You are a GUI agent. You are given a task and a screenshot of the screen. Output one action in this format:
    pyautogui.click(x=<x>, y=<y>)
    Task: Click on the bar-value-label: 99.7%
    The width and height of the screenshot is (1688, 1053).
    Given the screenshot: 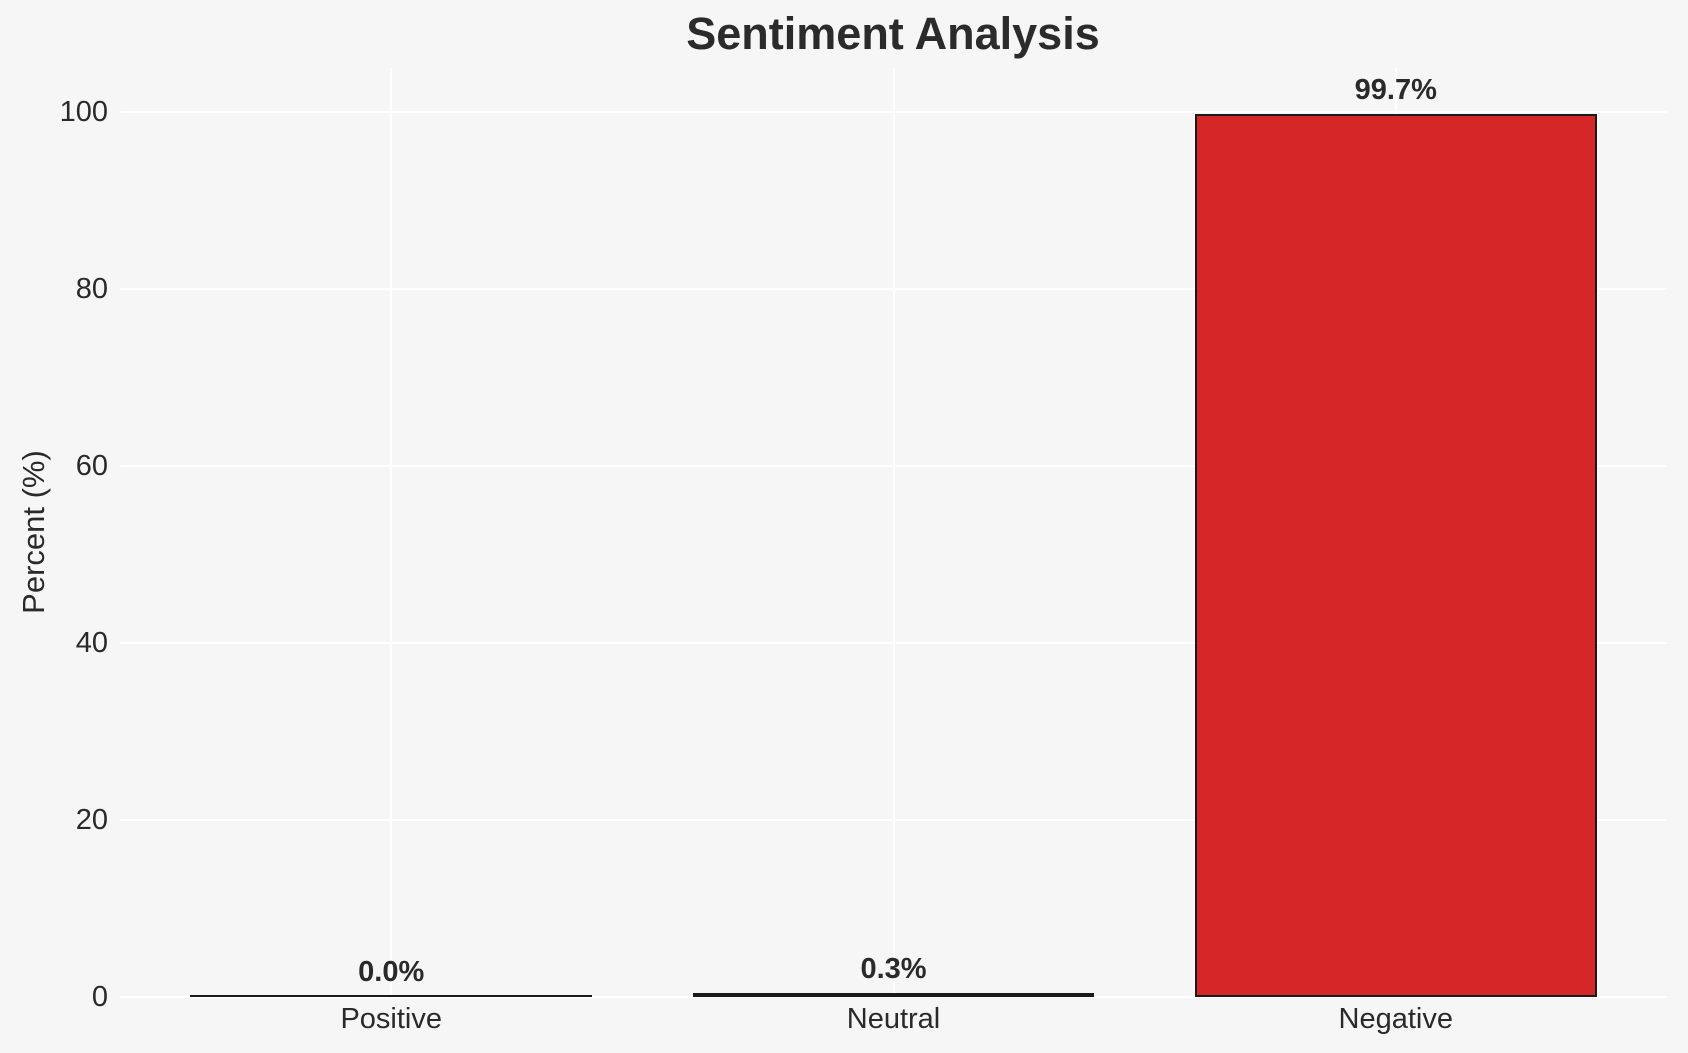 What is the action you would take?
    pyautogui.click(x=1395, y=89)
    